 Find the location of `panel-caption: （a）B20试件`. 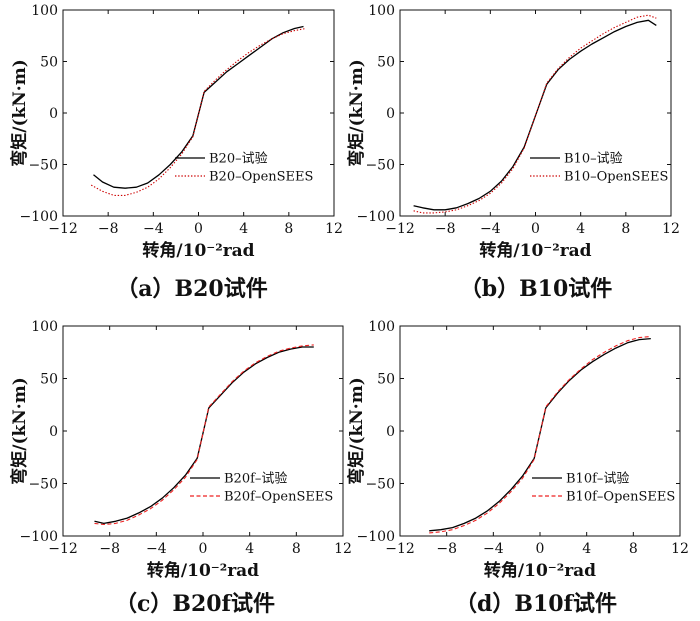

panel-caption: （a）B20试件 is located at coordinates (191, 289).